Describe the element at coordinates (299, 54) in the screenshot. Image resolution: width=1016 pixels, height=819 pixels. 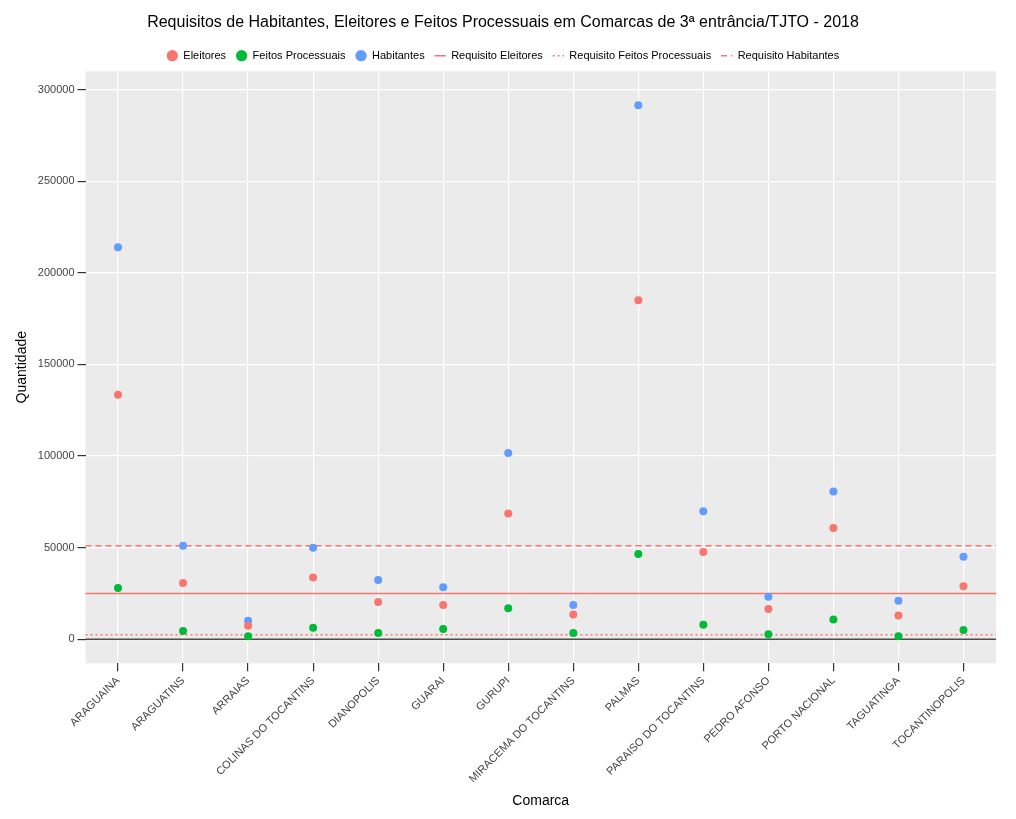
I see `legend-label: Feitos Processuais` at that location.